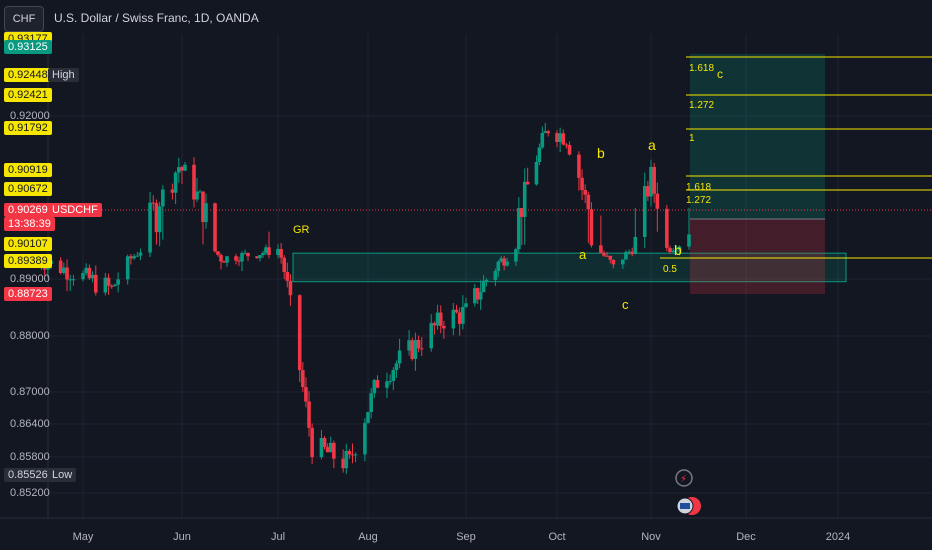 Image resolution: width=932 pixels, height=550 pixels. I want to click on fib-1-label: 1, so click(692, 138).